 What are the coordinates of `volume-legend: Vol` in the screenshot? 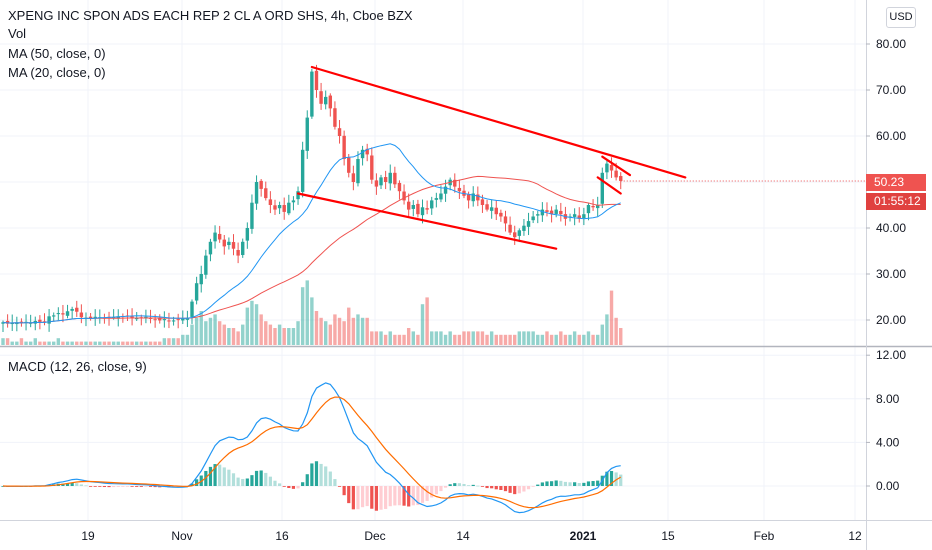 It's located at (17, 33).